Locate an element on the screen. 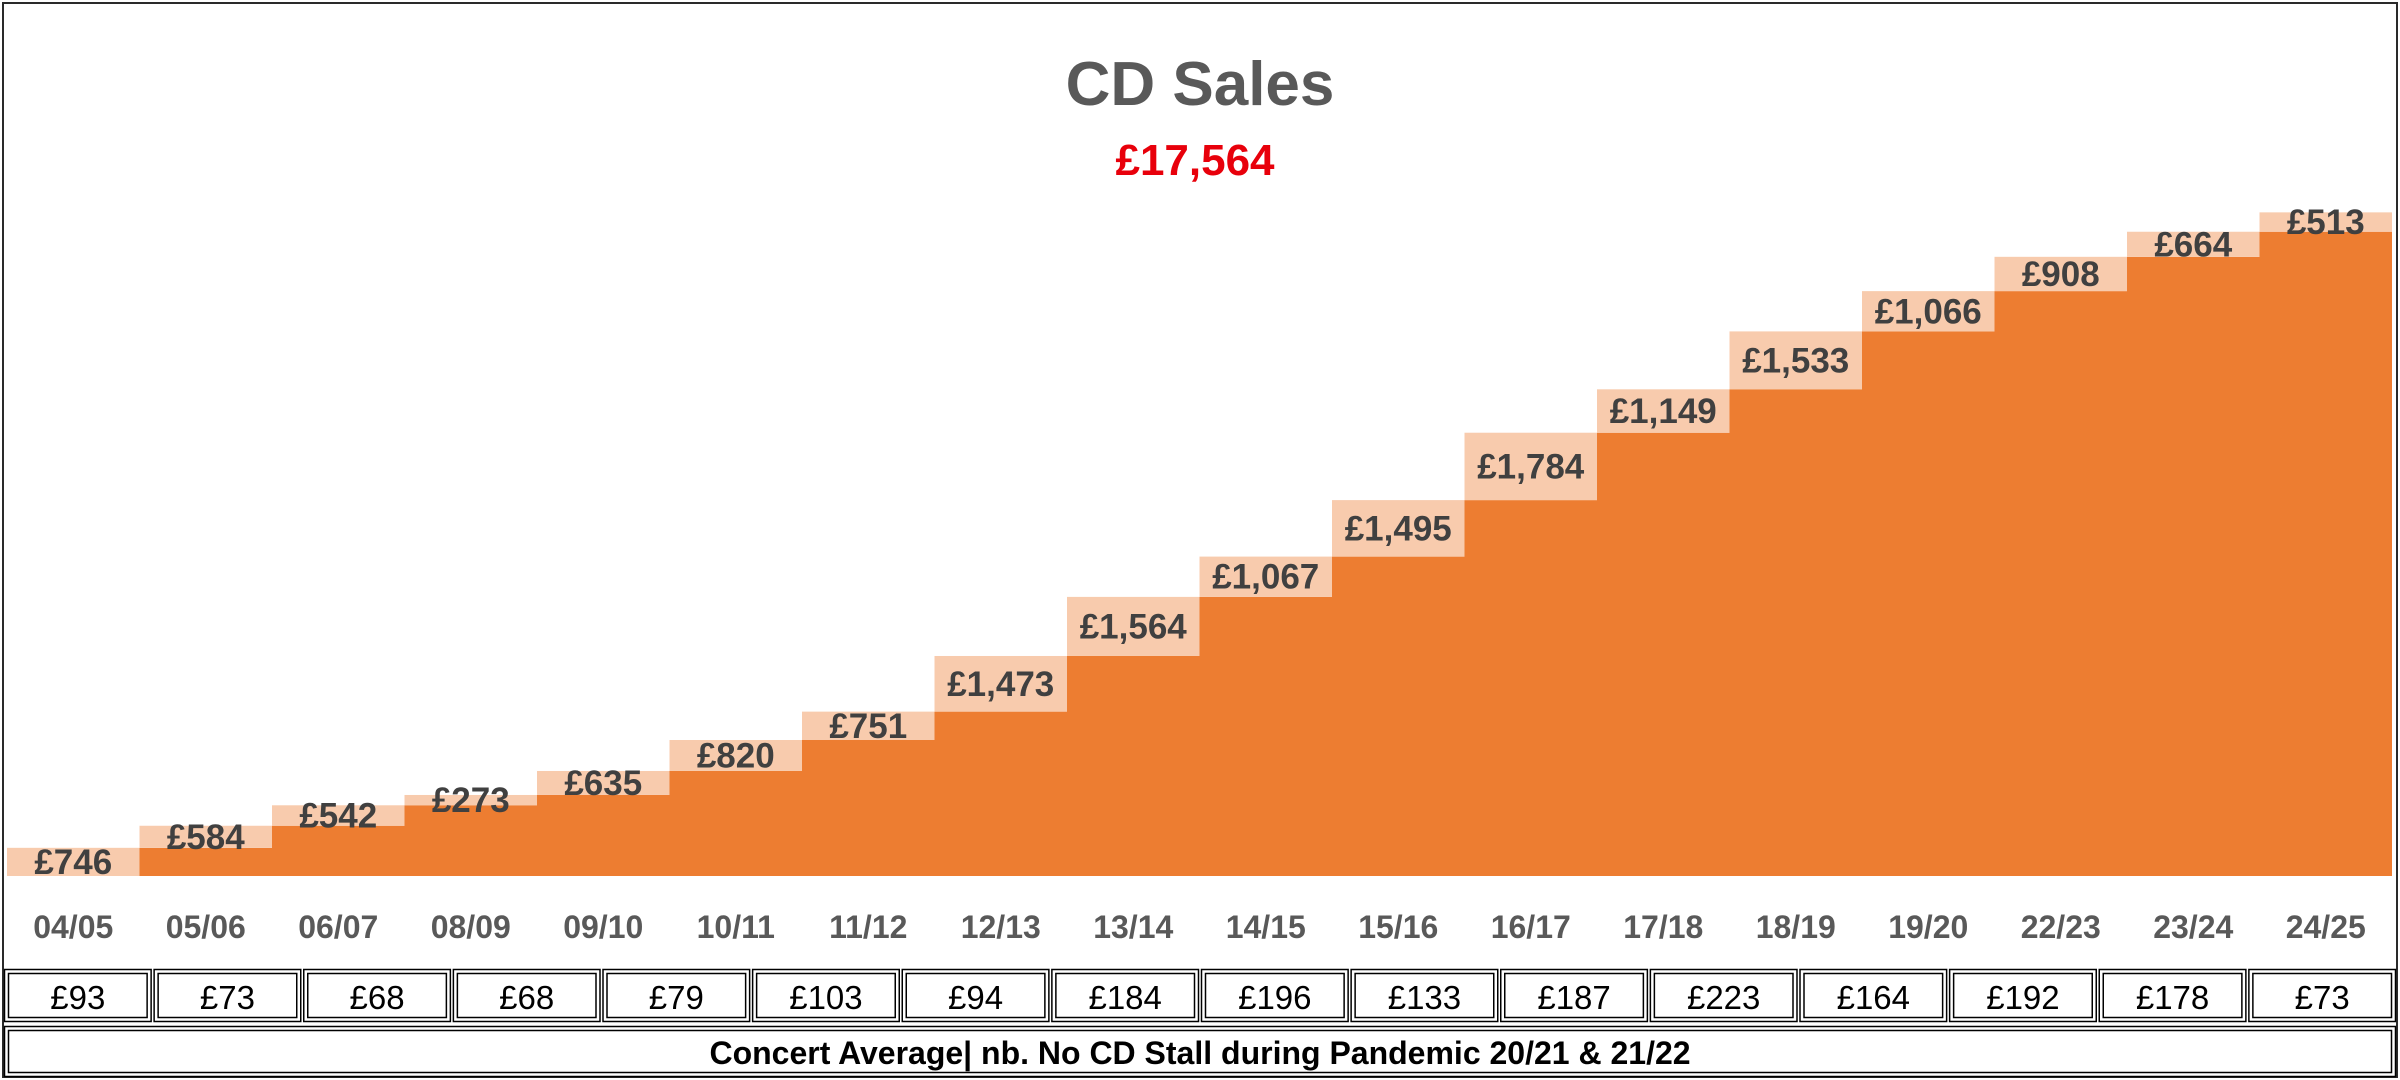 This screenshot has width=2400, height=1080. data-label: £273 is located at coordinates (471, 800).